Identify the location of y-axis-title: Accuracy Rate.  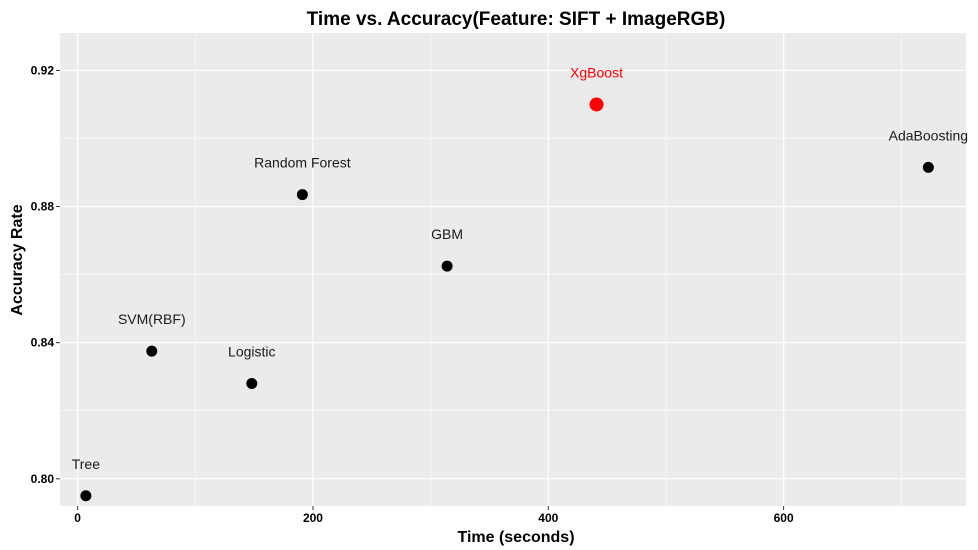
(17, 259).